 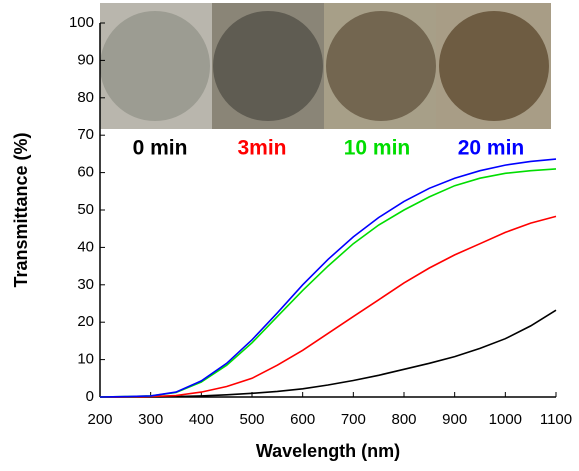 What do you see at coordinates (85, 359) in the screenshot?
I see `y-tick-label: 10` at bounding box center [85, 359].